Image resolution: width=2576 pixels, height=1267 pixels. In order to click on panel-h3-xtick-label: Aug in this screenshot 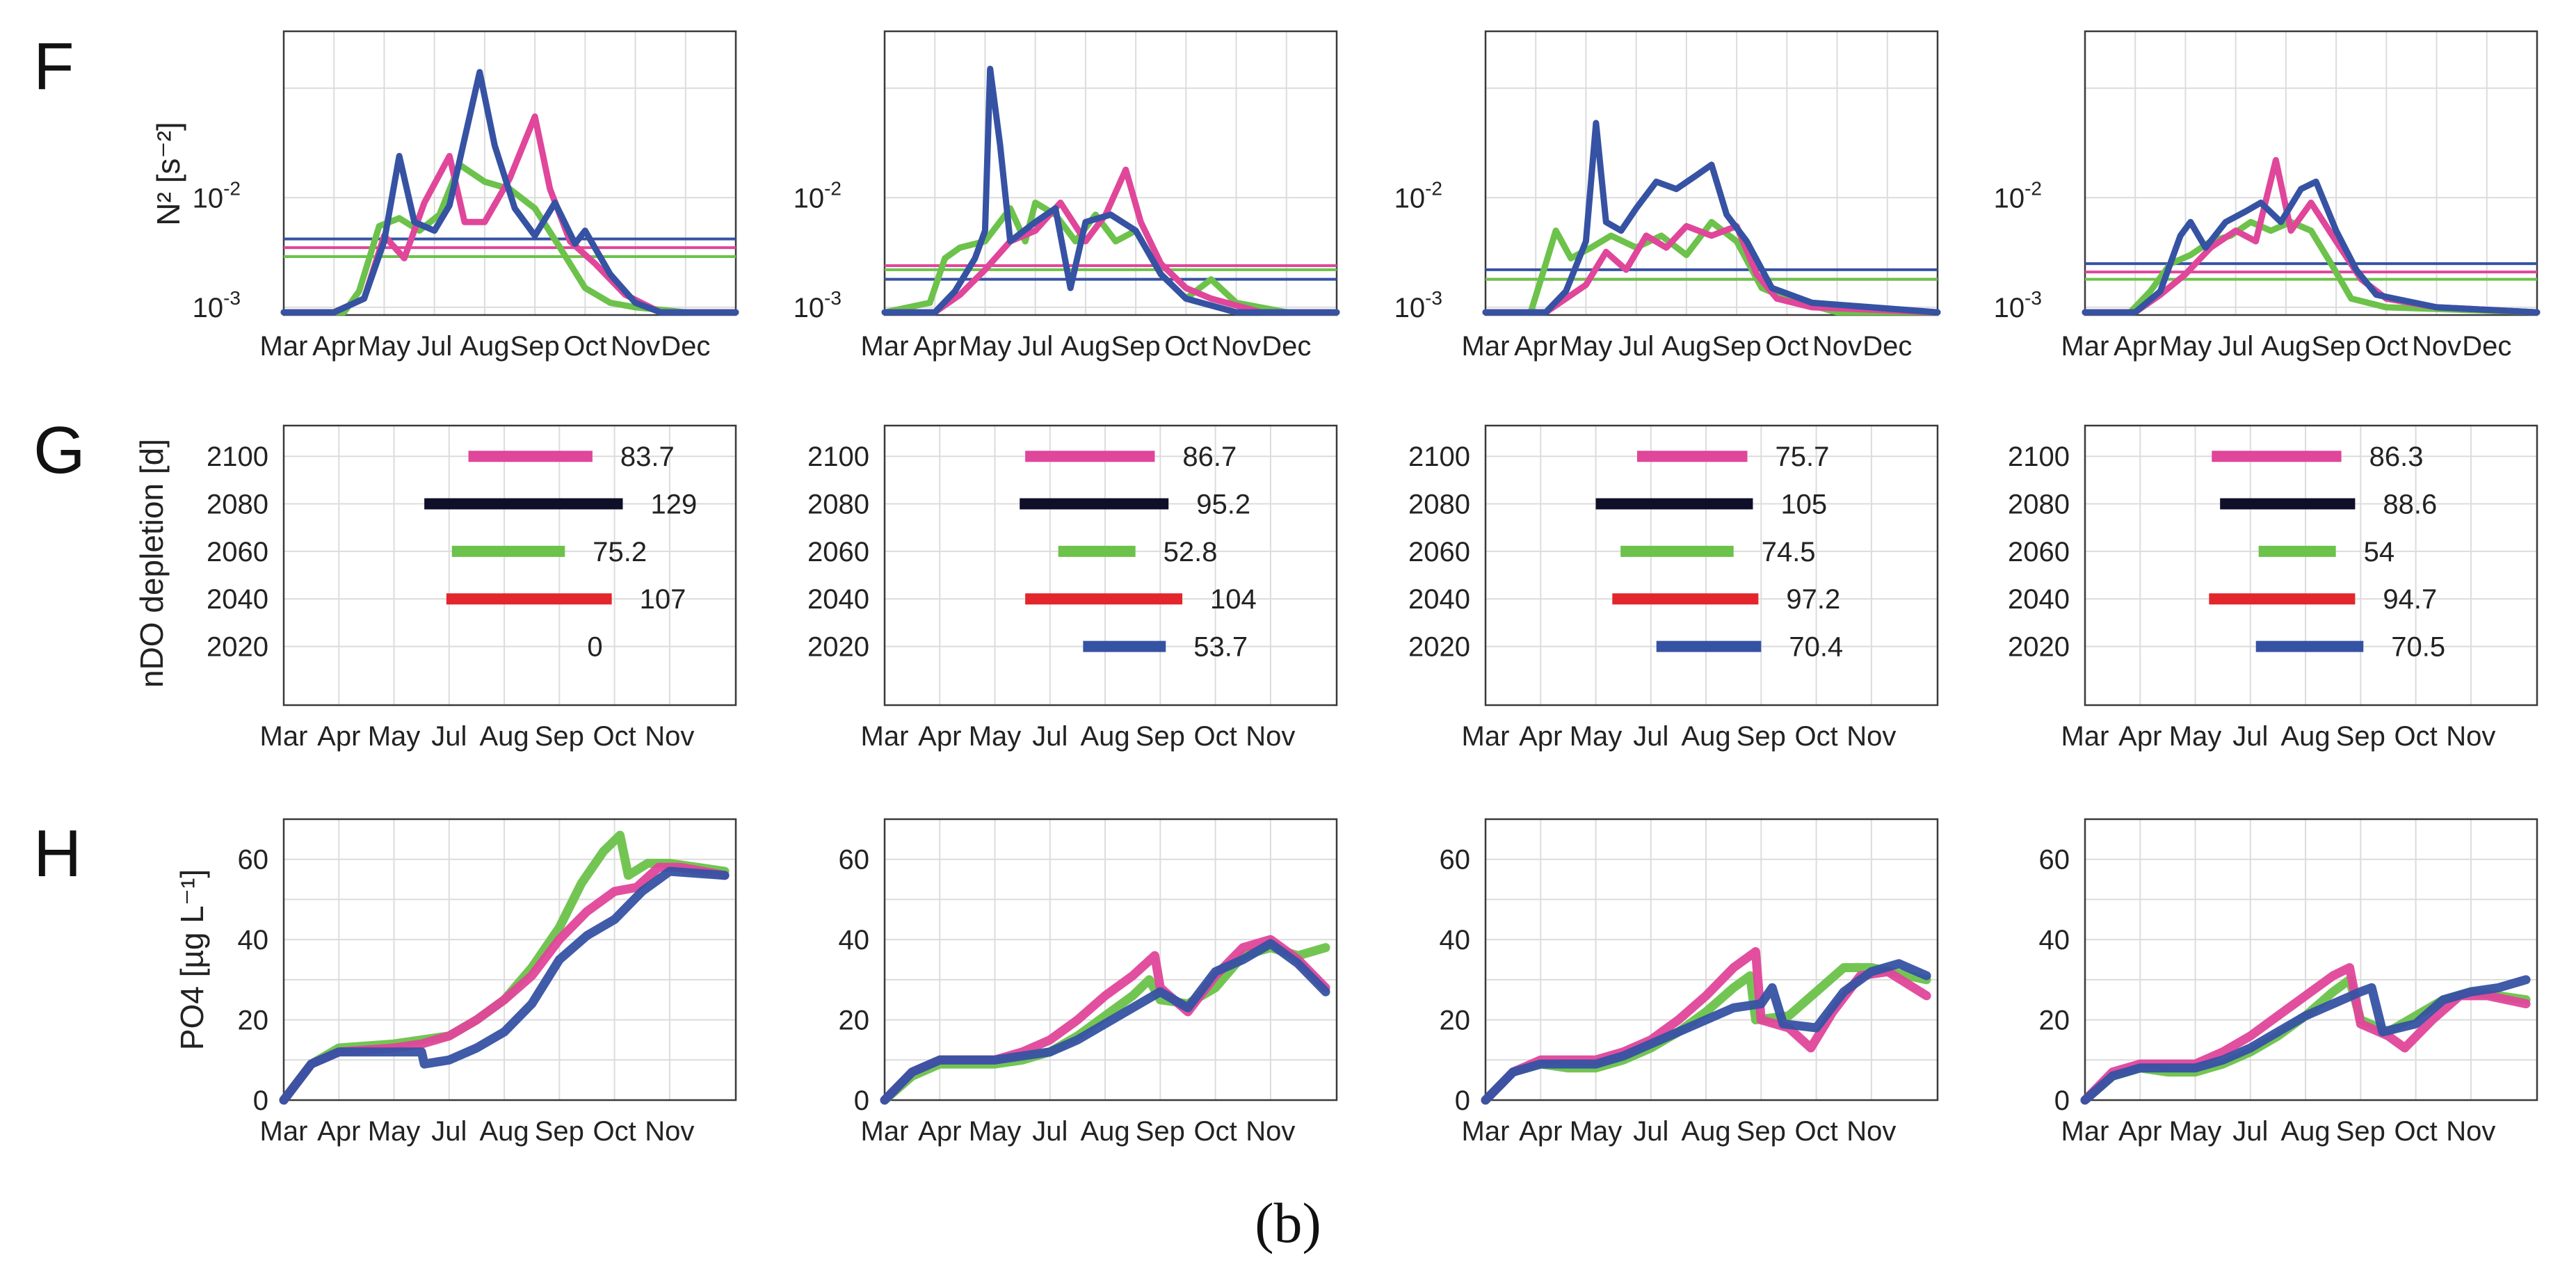, I will do `click(1706, 1131)`.